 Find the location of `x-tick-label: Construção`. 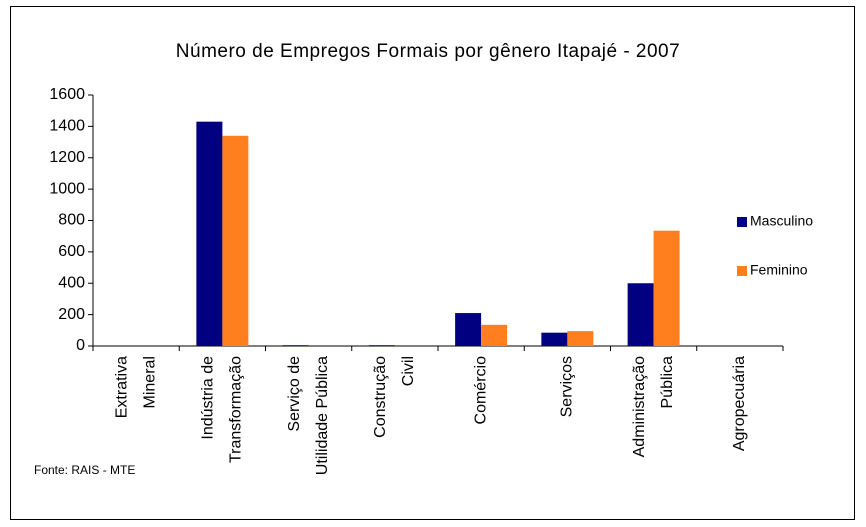

x-tick-label: Construção is located at coordinates (380, 397).